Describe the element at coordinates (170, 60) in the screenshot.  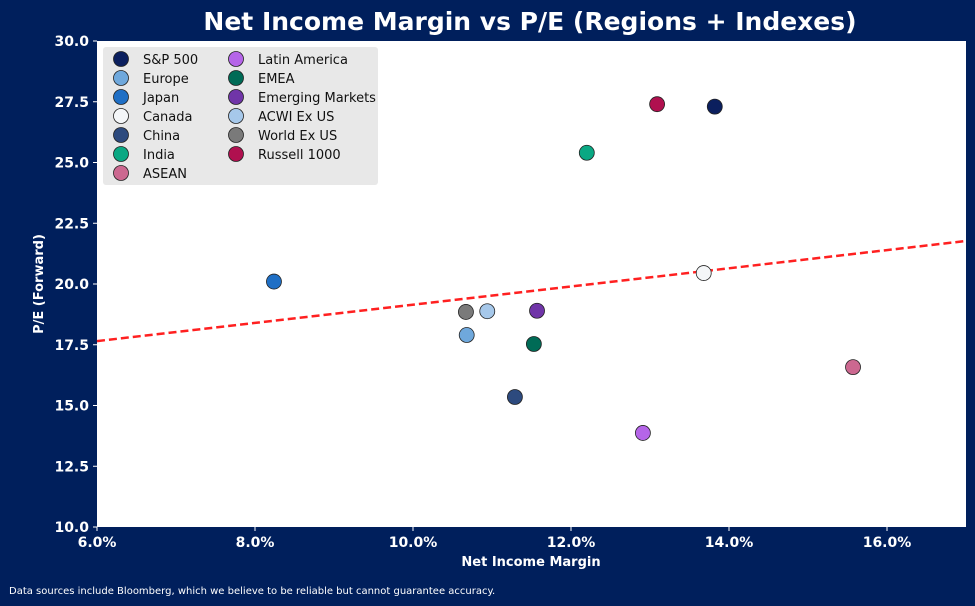
I see `legend-label: S&P 500` at that location.